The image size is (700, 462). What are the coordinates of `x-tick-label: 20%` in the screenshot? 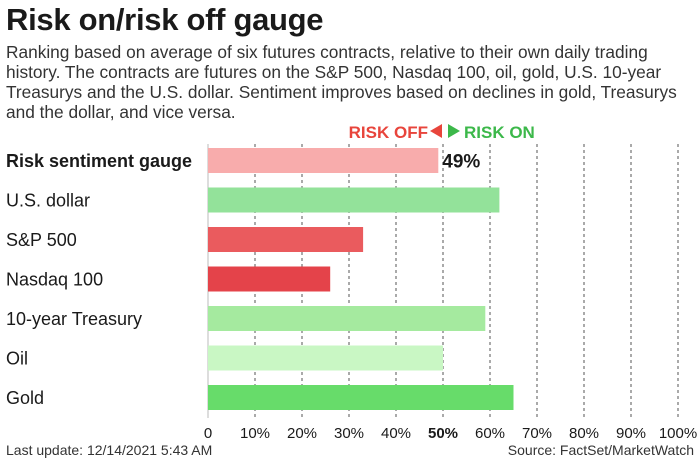 It's located at (302, 432).